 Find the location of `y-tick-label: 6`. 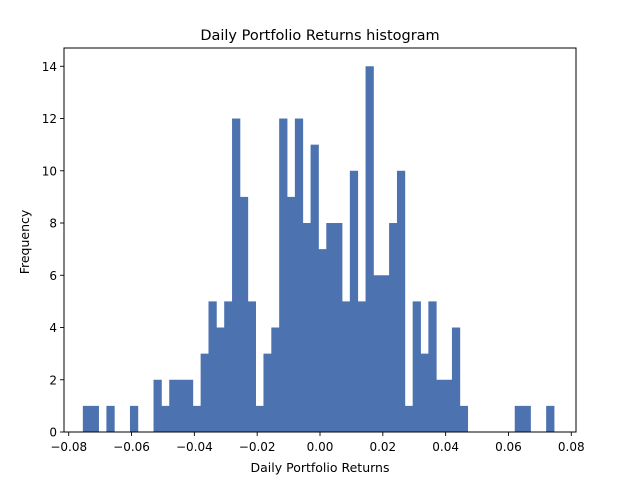

y-tick-label: 6 is located at coordinates (53, 276).